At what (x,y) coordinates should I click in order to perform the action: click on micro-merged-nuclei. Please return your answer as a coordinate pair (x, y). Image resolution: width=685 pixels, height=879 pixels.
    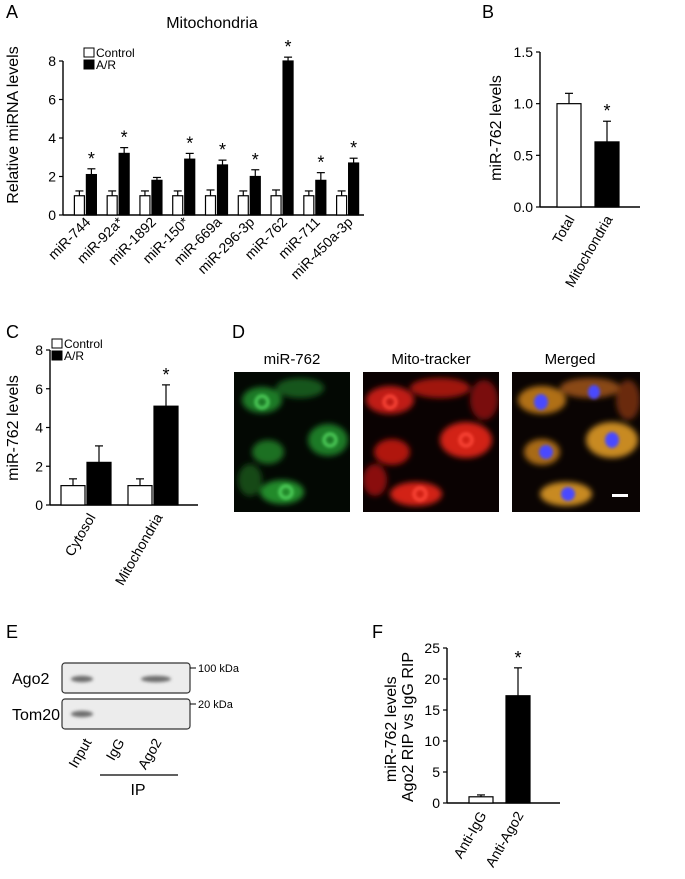
    Looking at the image, I should click on (576, 443).